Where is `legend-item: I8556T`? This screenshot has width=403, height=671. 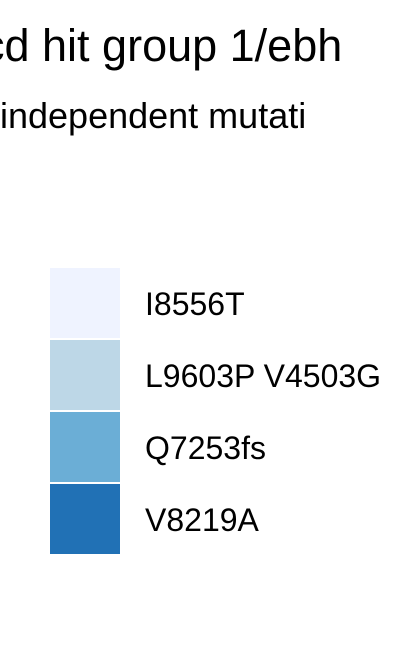
legend-item: I8556T is located at coordinates (201, 304).